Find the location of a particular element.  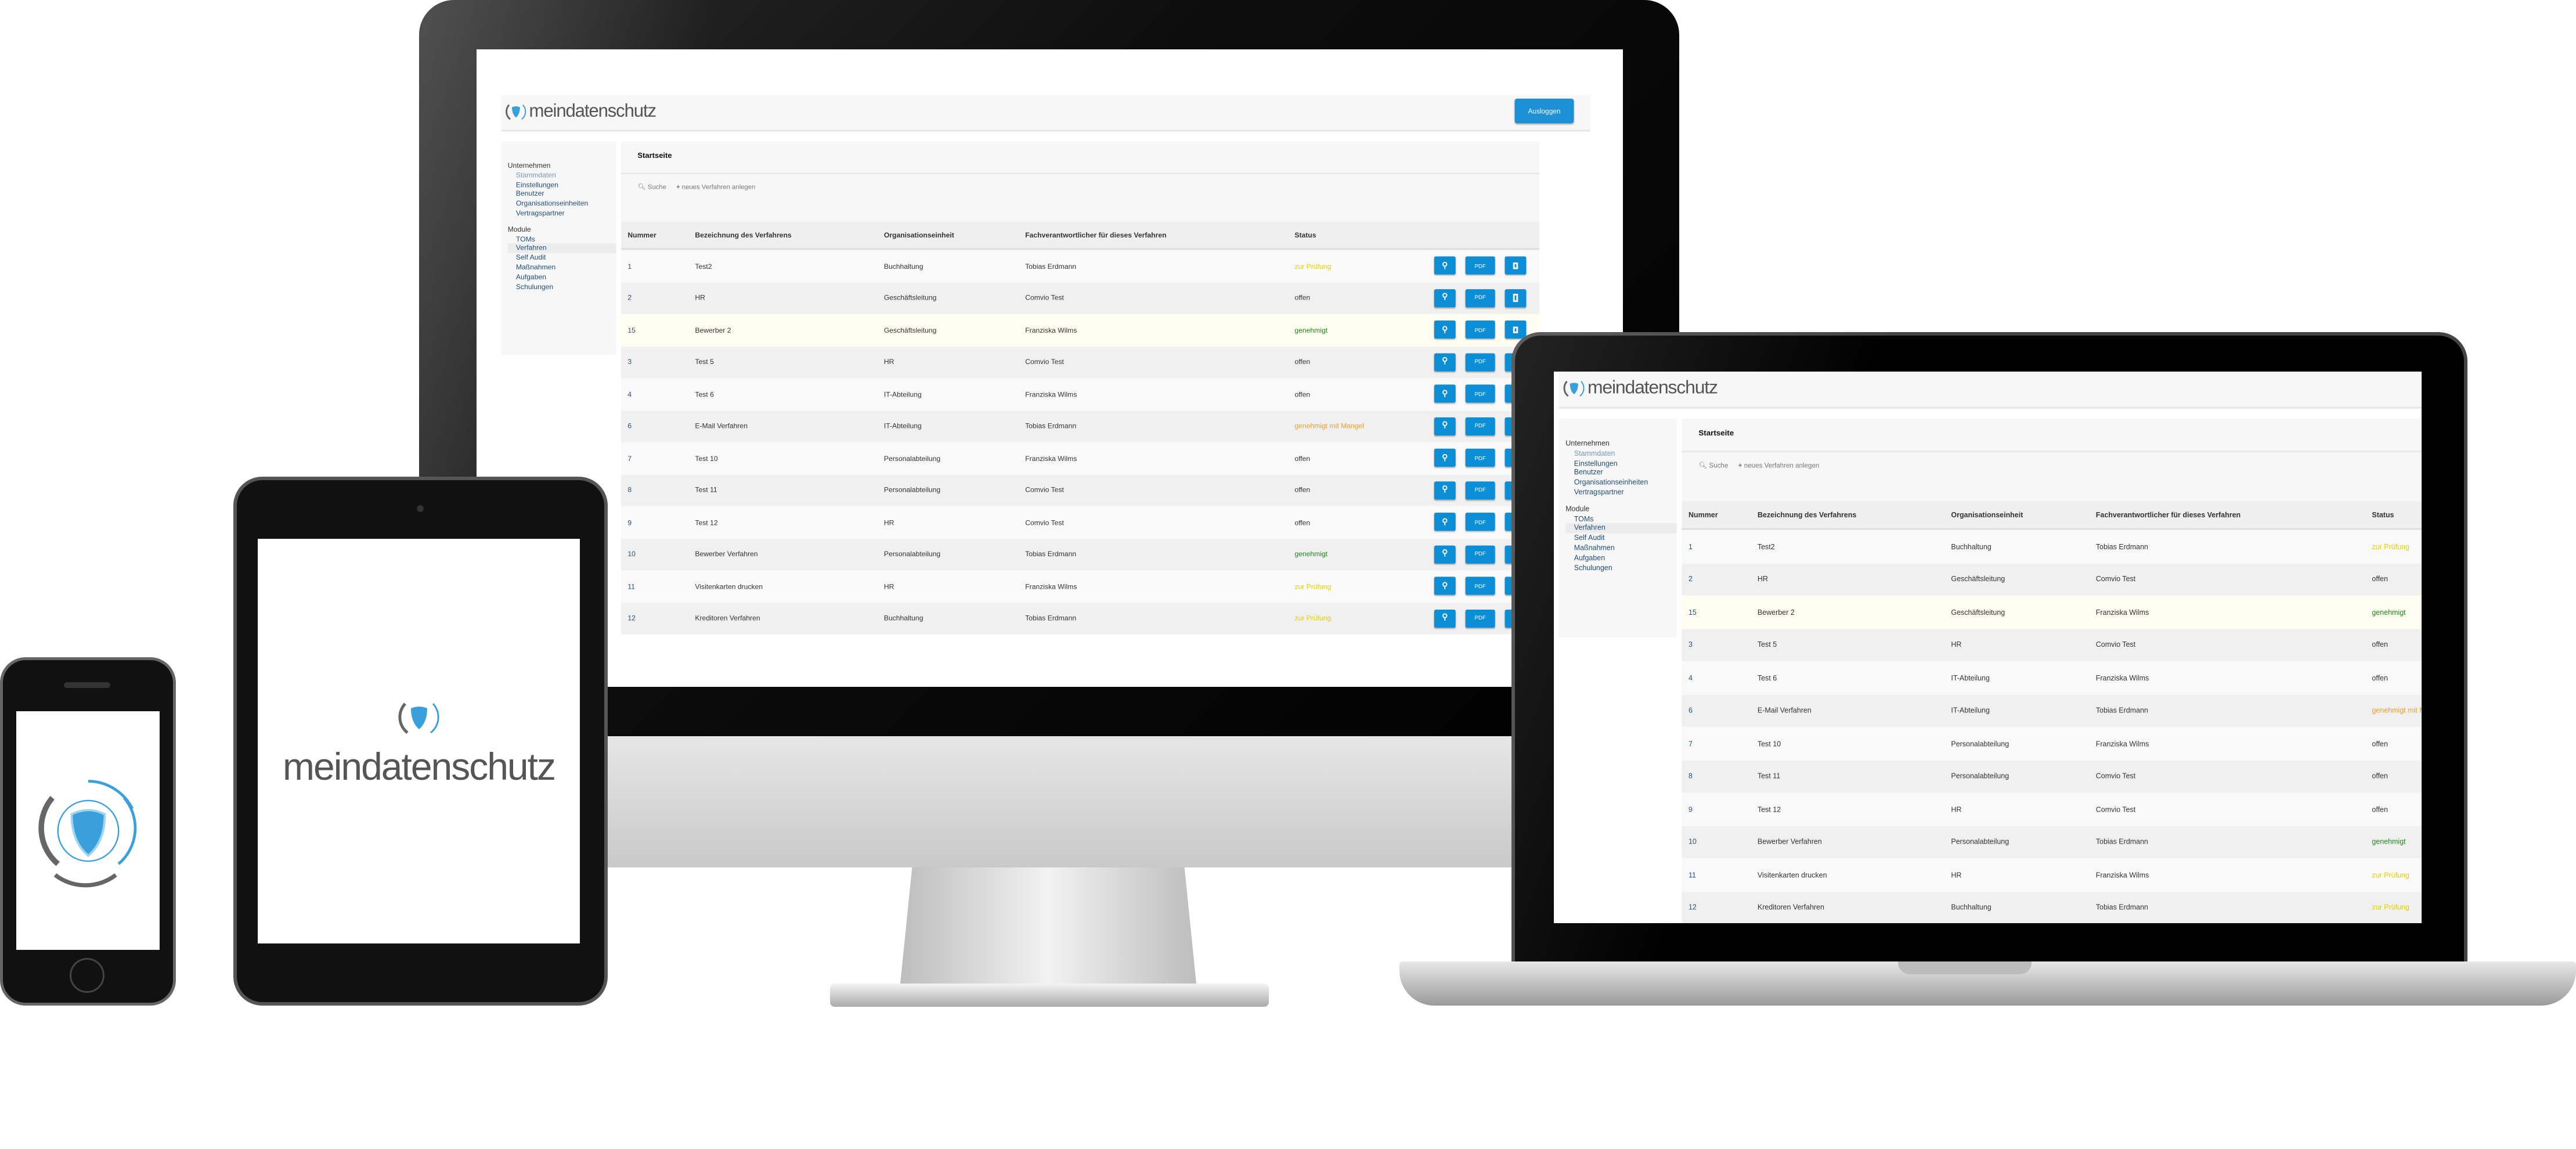

cell-fachverantwortlicher: Franziska Wilms is located at coordinates (1051, 330).